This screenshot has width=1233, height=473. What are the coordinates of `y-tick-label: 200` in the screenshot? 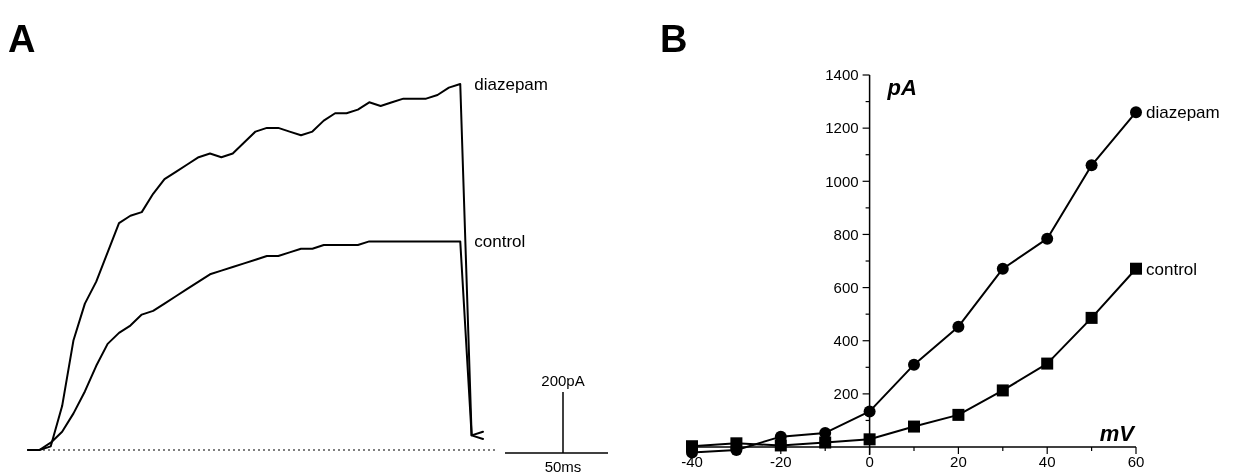 It's located at (846, 394).